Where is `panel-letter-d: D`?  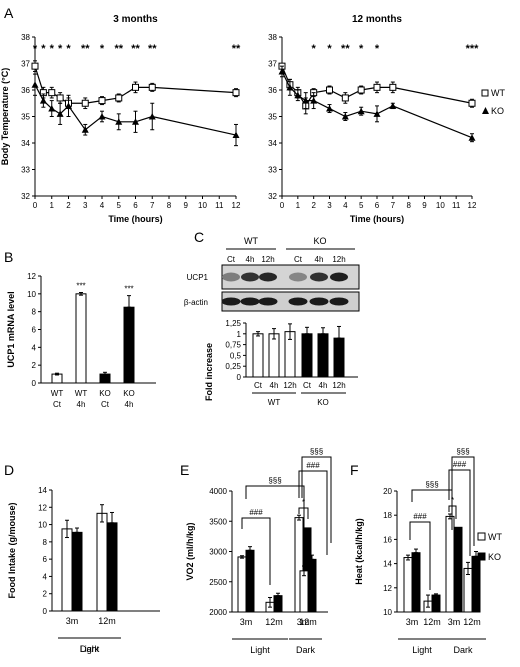
panel-letter-d: D is located at coordinates (9, 470).